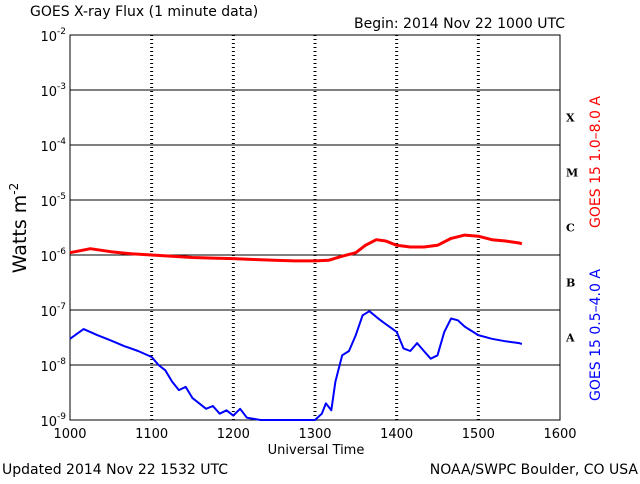  I want to click on series-label-short: GOES 15 0.5–4.0 A, so click(596, 335).